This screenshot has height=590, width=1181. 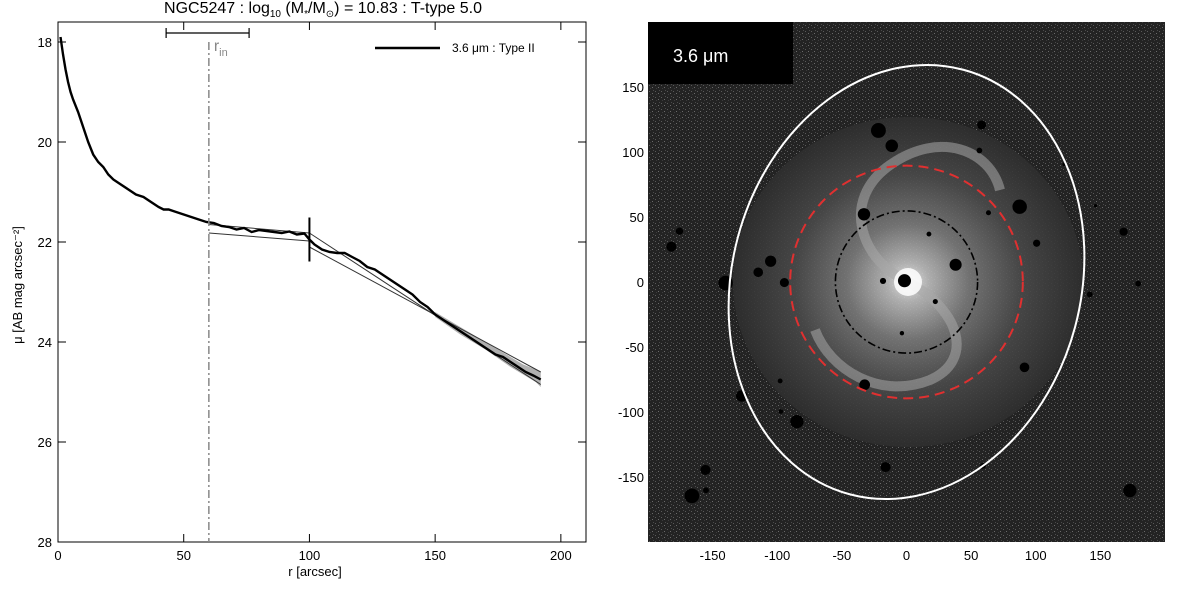 I want to click on inner-ellipse, so click(x=906, y=282).